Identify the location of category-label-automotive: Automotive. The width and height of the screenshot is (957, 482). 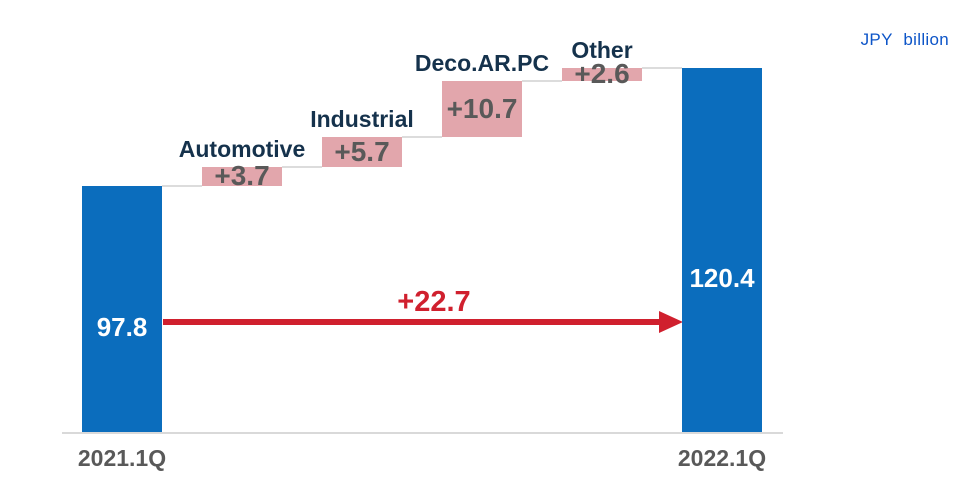
(242, 148).